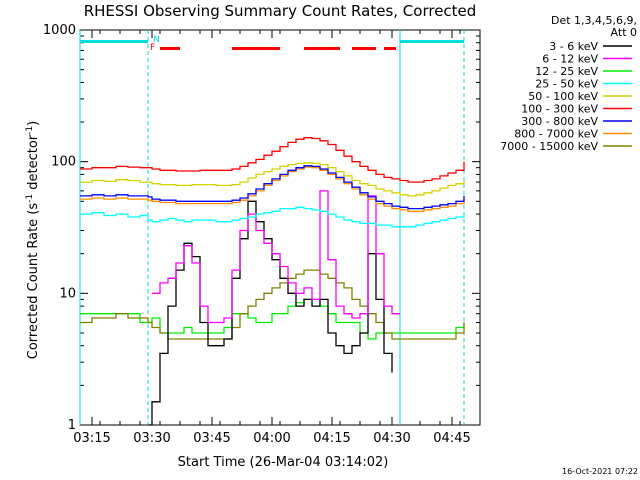 This screenshot has width=640, height=480. I want to click on legend-label: 7000 - 15000 keV, so click(549, 146).